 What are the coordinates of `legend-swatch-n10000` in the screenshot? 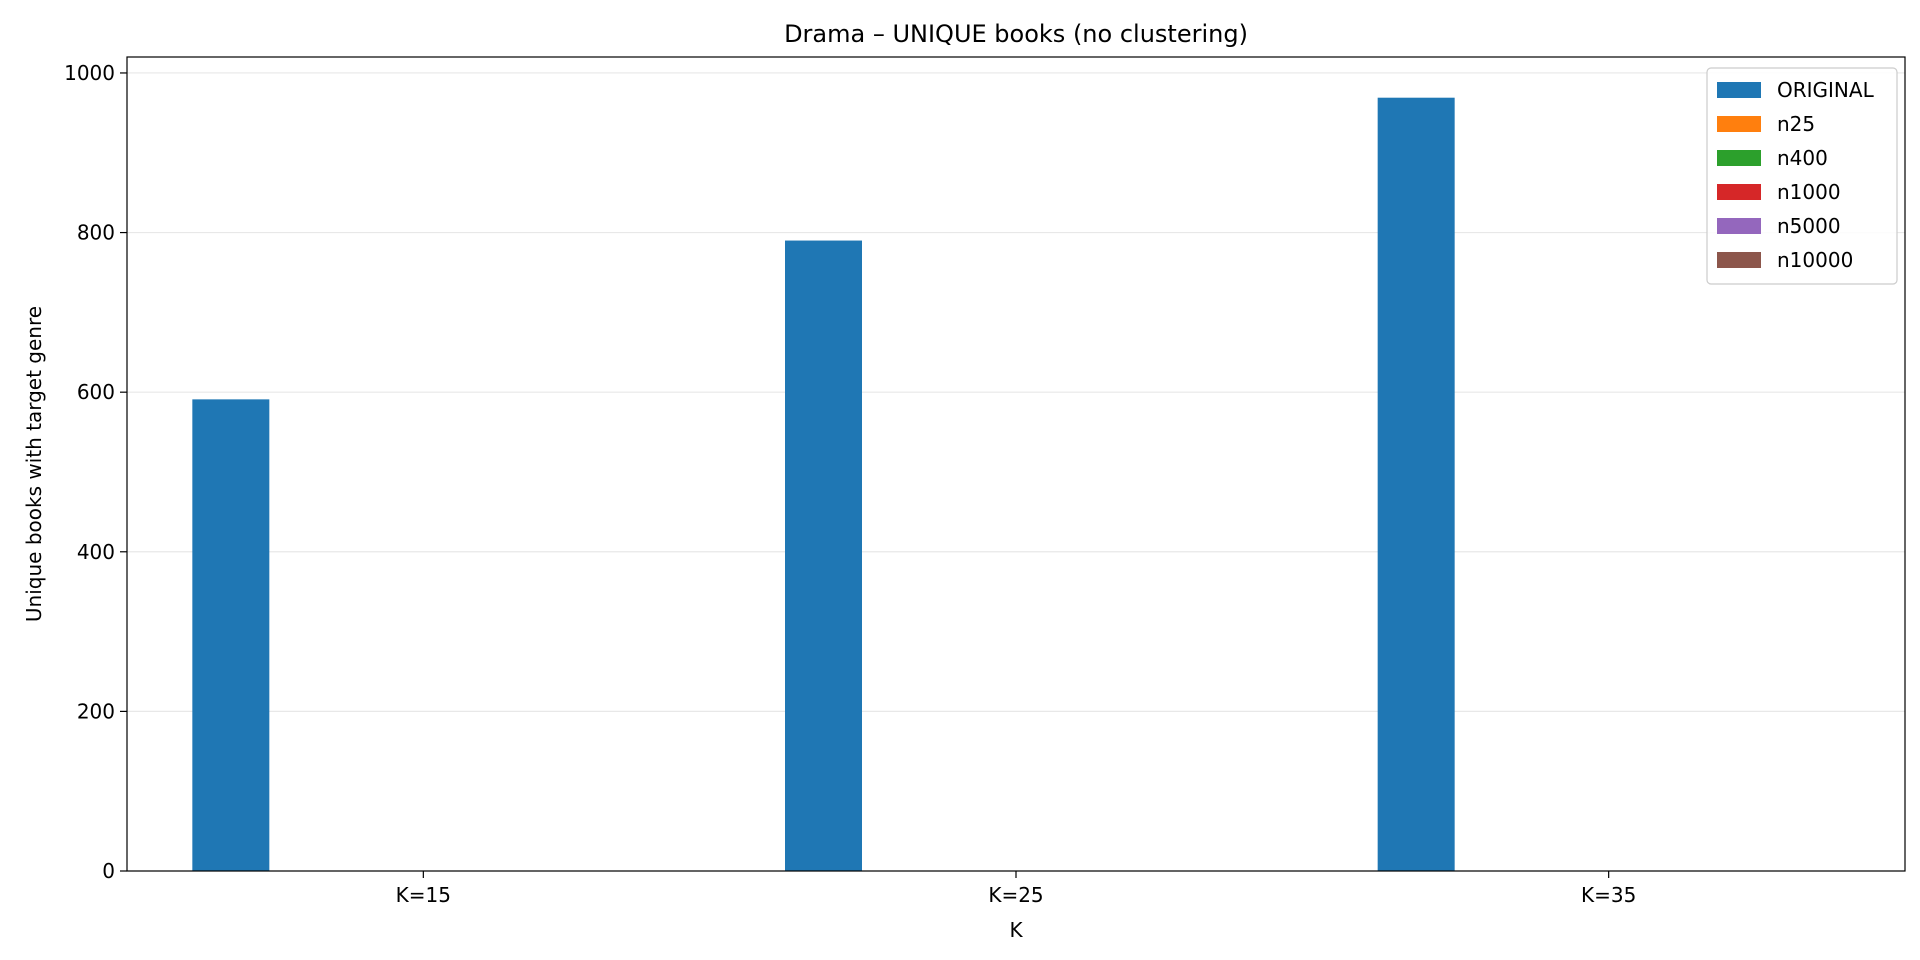 It's located at (1739, 260).